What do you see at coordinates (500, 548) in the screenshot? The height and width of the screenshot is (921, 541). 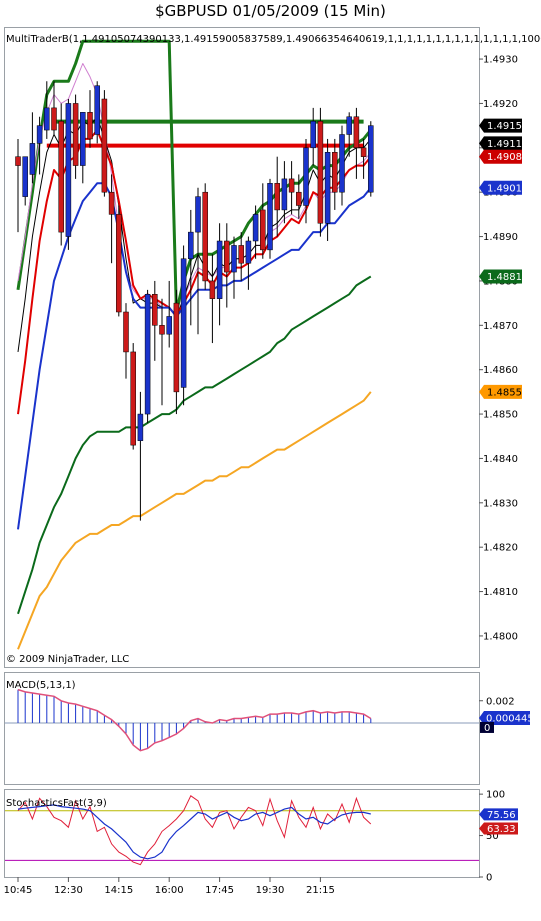 I see `price-tick-label: 1.4820` at bounding box center [500, 548].